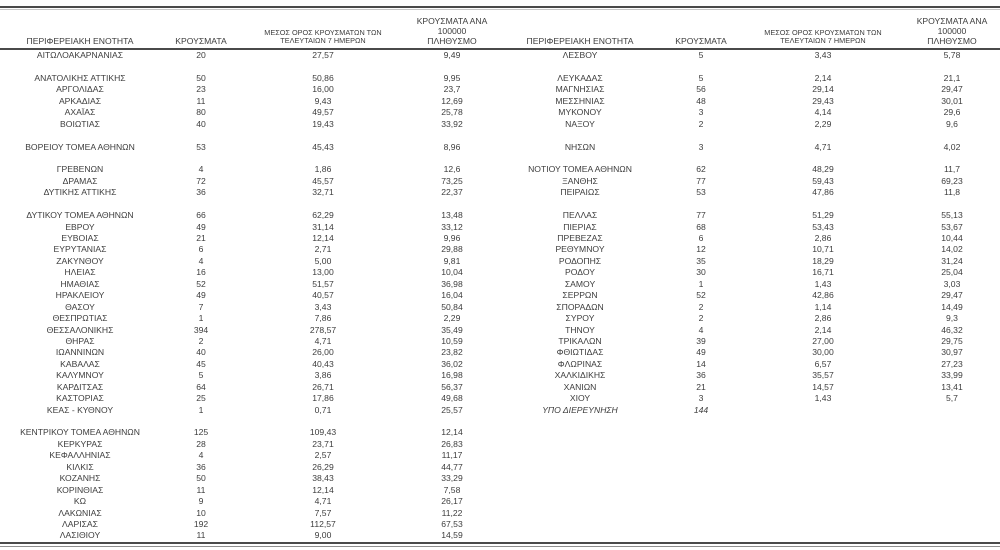 The height and width of the screenshot is (550, 1000). I want to click on cell-avg7: 30,00, so click(823, 352).